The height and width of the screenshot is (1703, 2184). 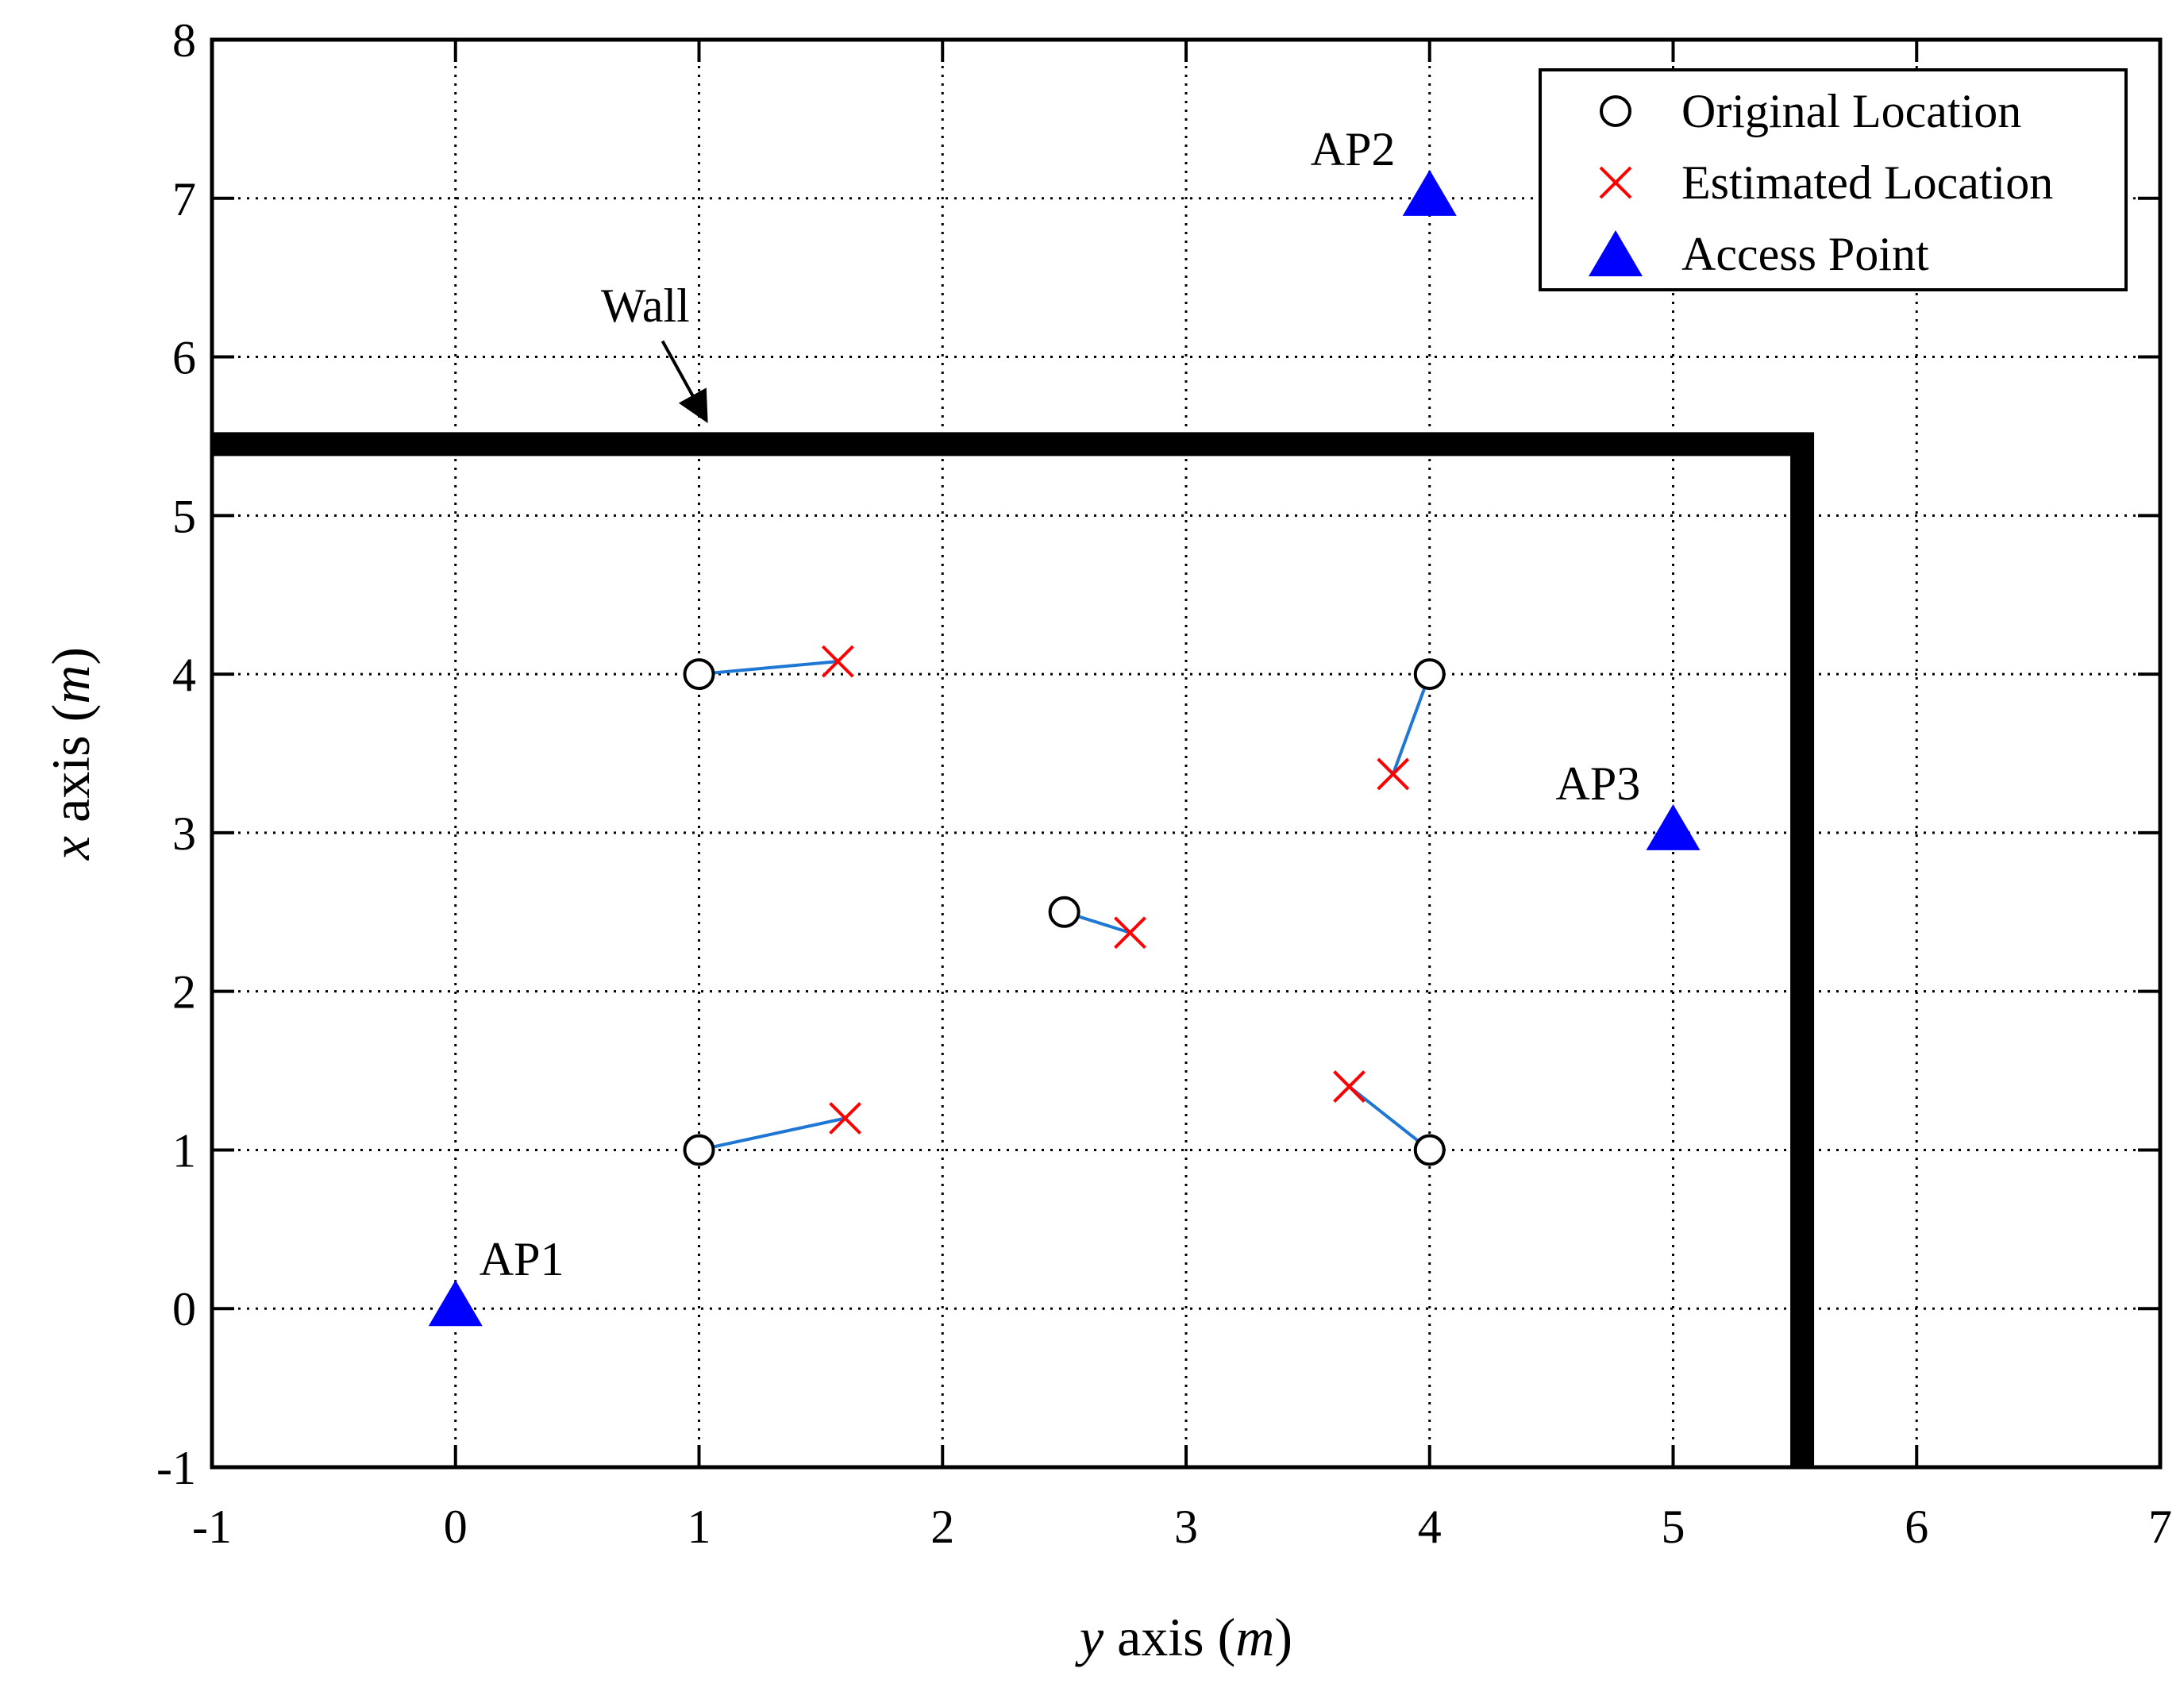 I want to click on x-tick-label: 0, so click(x=456, y=1527).